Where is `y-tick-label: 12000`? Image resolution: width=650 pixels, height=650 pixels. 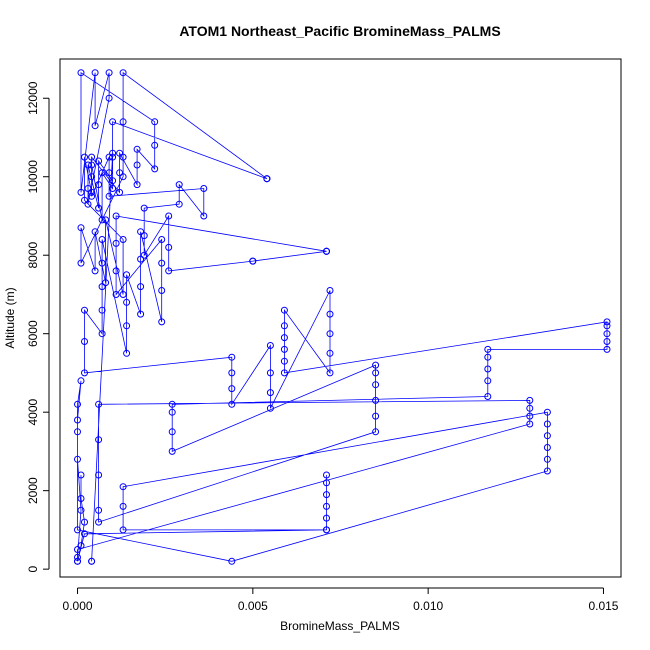 y-tick-label: 12000 is located at coordinates (33, 98).